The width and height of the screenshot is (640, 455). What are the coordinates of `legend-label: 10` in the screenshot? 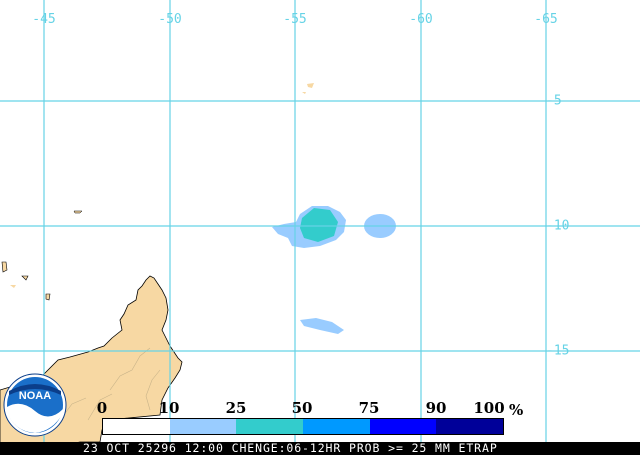 It's located at (169, 408).